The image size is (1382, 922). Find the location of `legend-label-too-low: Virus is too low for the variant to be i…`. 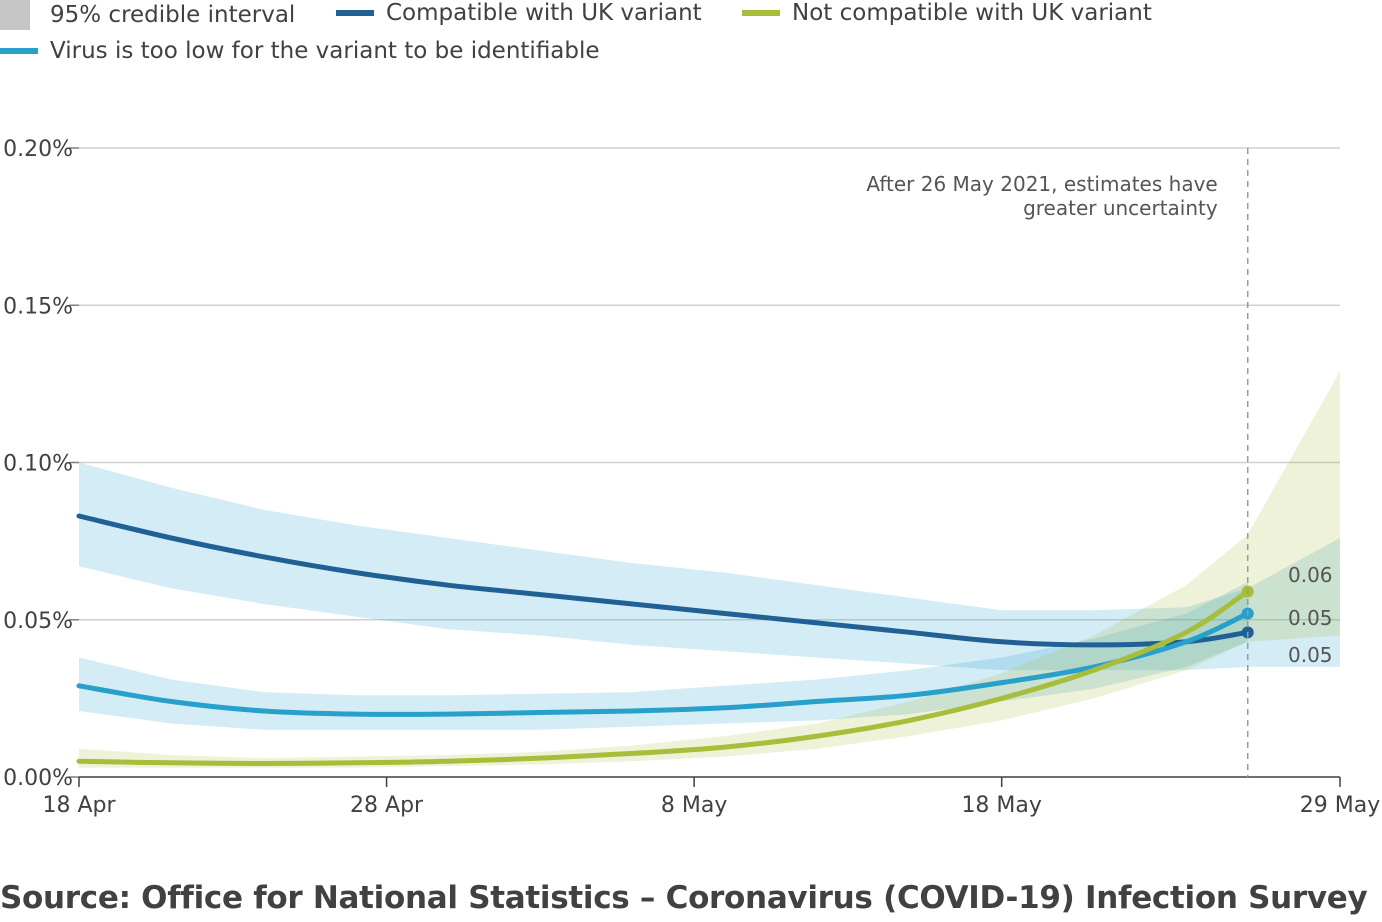

legend-label-too-low: Virus is too low for the variant to be i… is located at coordinates (325, 51).